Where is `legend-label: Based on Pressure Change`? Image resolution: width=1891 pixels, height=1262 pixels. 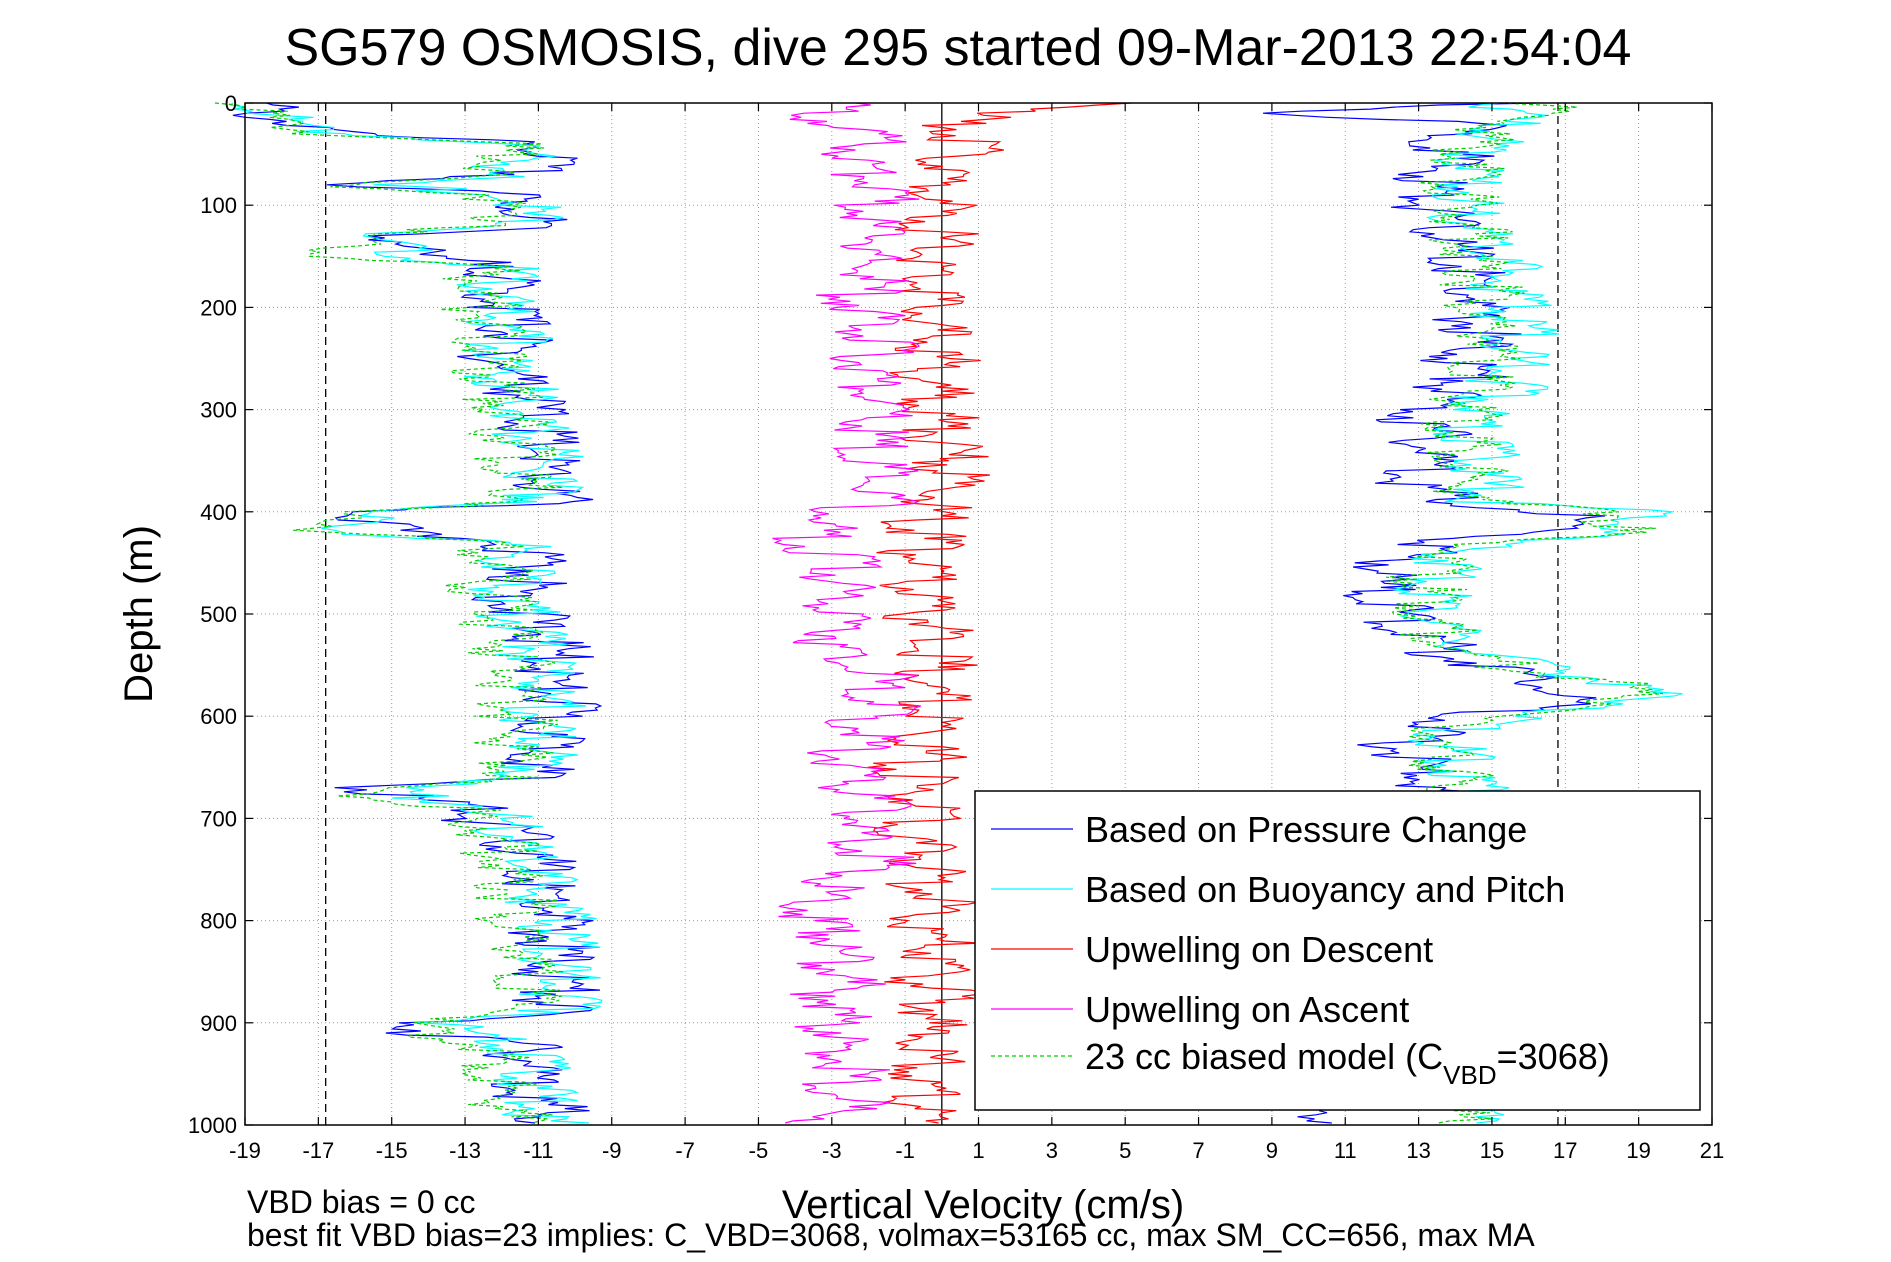
legend-label: Based on Pressure Change is located at coordinates (1306, 829).